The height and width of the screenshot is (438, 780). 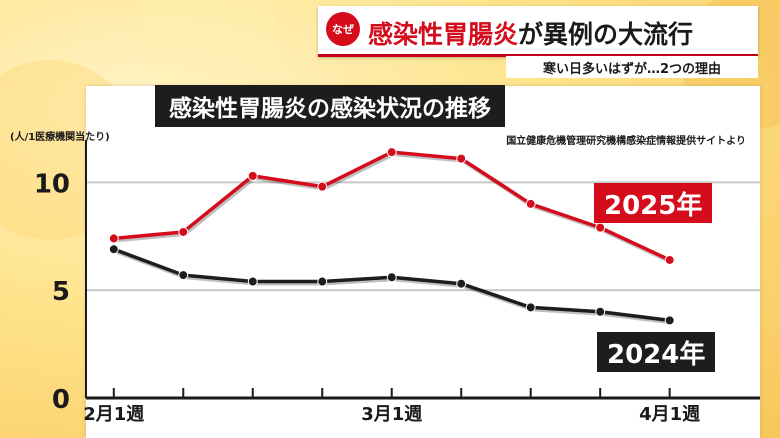 I want to click on headline-red: 感染性胃腸炎, so click(x=443, y=34).